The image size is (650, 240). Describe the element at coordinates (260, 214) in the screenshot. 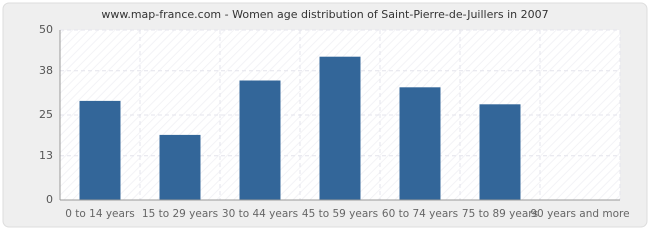

I see `x-tick-label: 30 to 44 years` at that location.